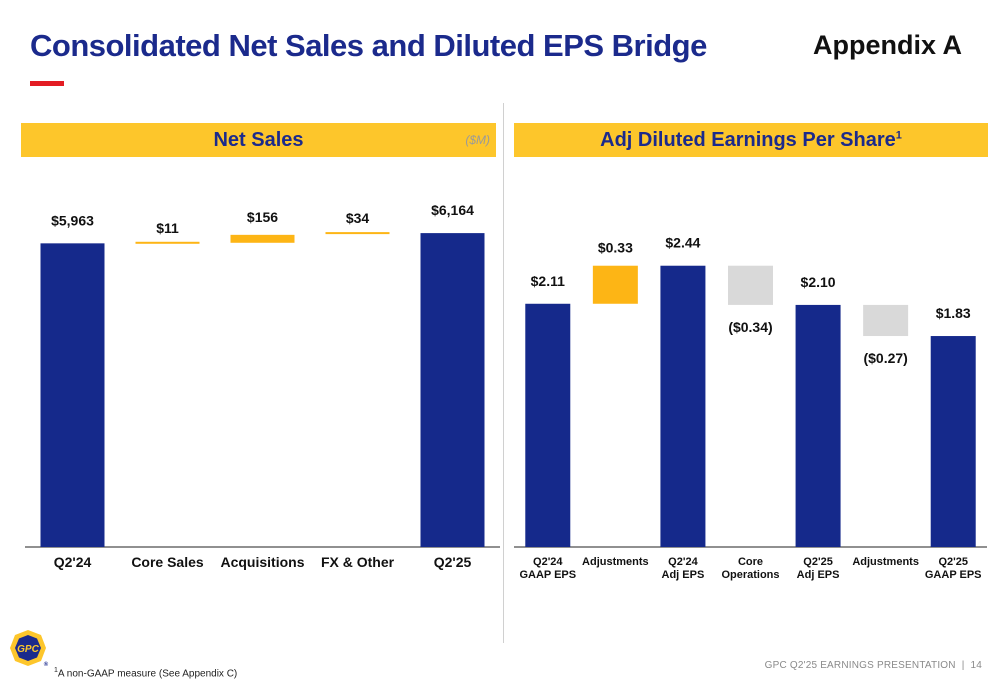 This screenshot has height=685, width=1000. Describe the element at coordinates (976, 665) in the screenshot. I see `page-number: 14` at that location.